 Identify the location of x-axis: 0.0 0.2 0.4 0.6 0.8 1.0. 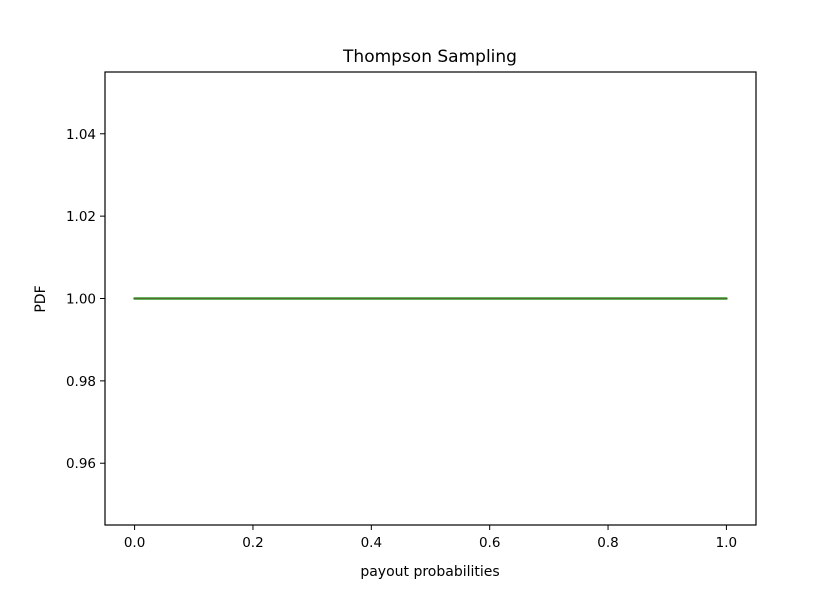
(430, 538).